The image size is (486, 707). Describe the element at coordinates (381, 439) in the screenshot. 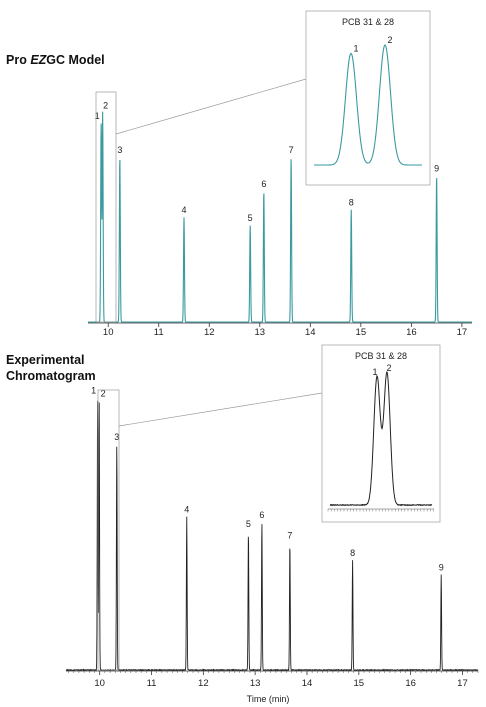

I see `experimental-inset-trace` at that location.